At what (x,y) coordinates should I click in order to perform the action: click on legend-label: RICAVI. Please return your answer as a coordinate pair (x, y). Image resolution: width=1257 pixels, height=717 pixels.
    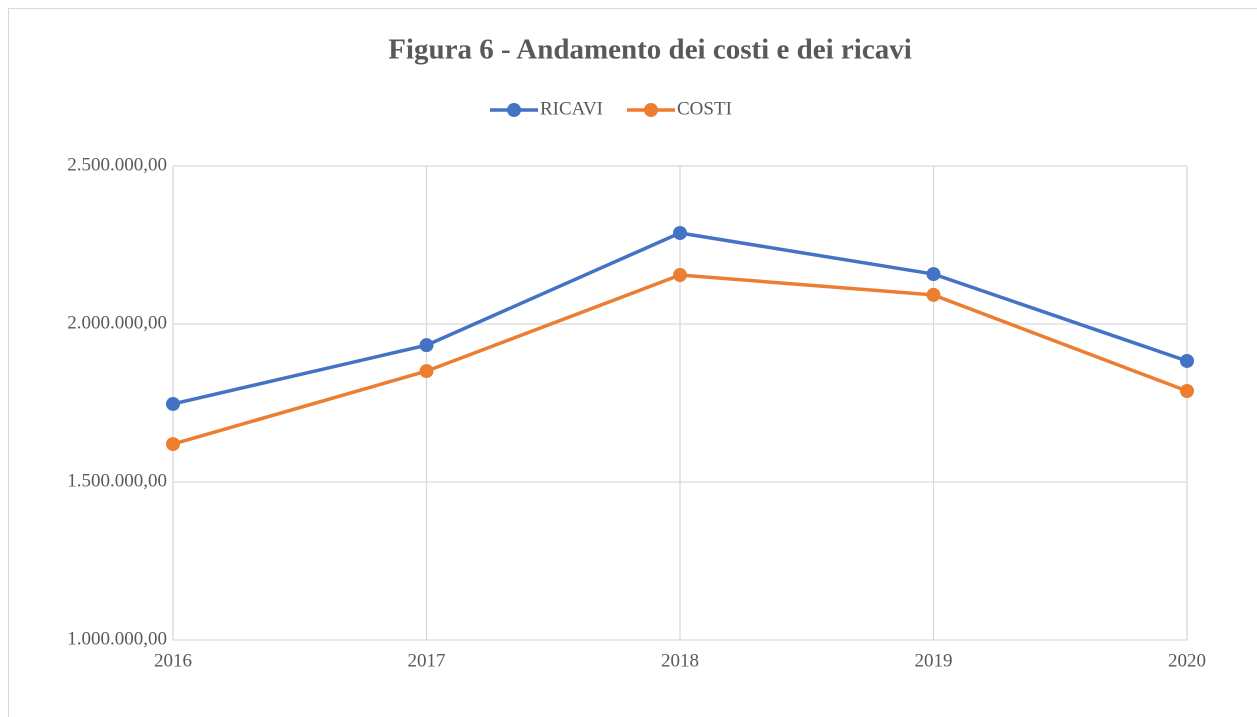
    Looking at the image, I should click on (571, 108).